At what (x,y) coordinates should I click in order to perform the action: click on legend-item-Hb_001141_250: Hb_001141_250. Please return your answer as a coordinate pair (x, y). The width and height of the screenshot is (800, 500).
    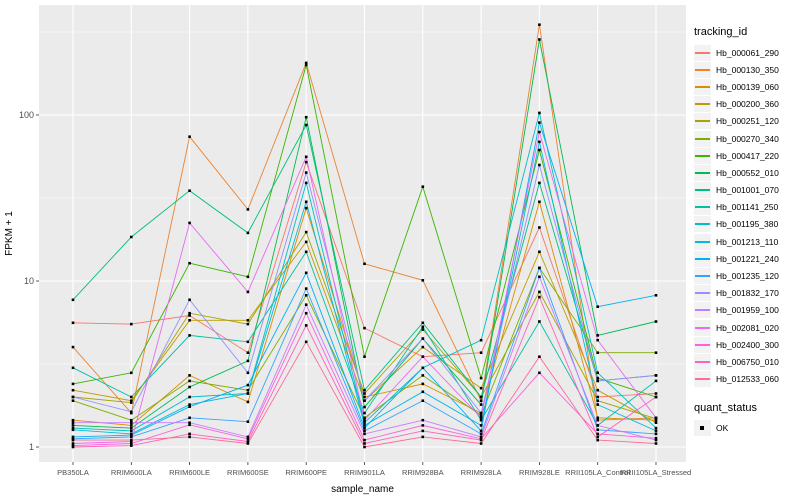
    Looking at the image, I should click on (746, 207).